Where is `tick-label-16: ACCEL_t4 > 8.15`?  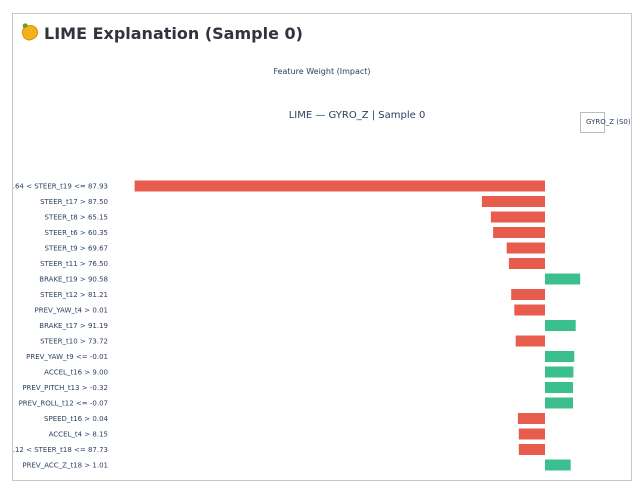
tick-label-16: ACCEL_t4 > 8.15 is located at coordinates (78, 435).